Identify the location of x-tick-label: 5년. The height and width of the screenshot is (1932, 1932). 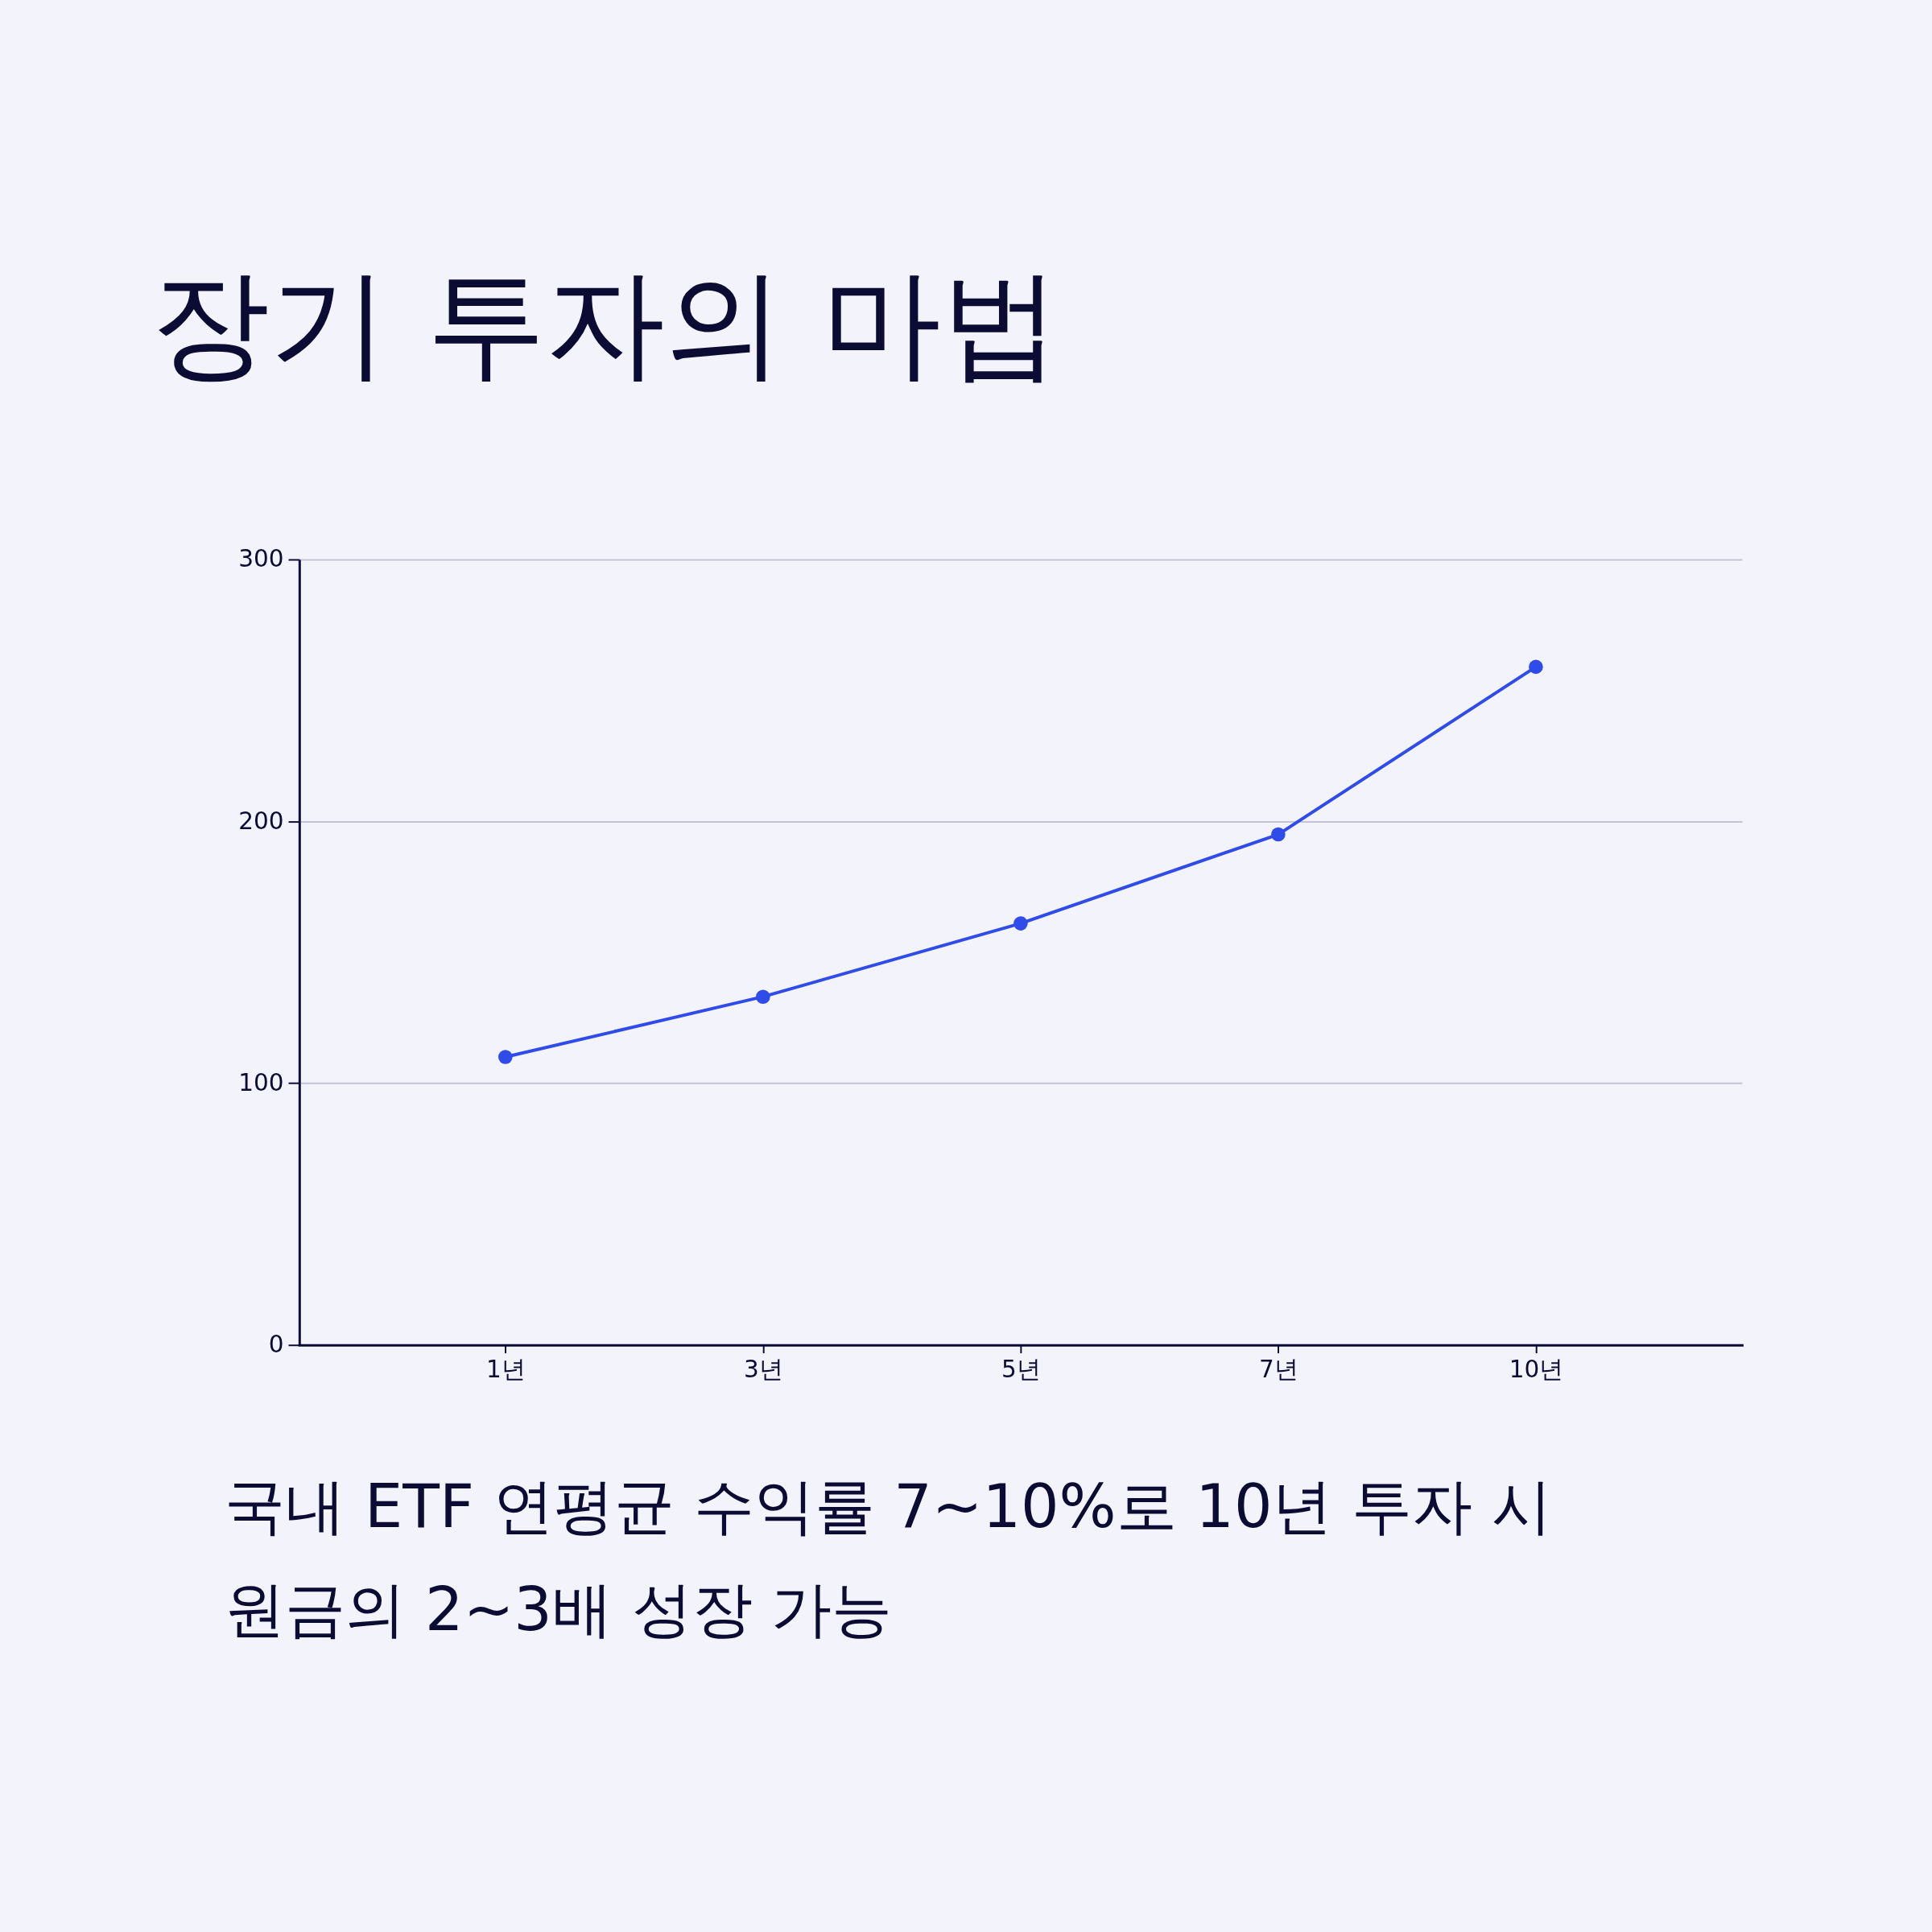
(1021, 1369).